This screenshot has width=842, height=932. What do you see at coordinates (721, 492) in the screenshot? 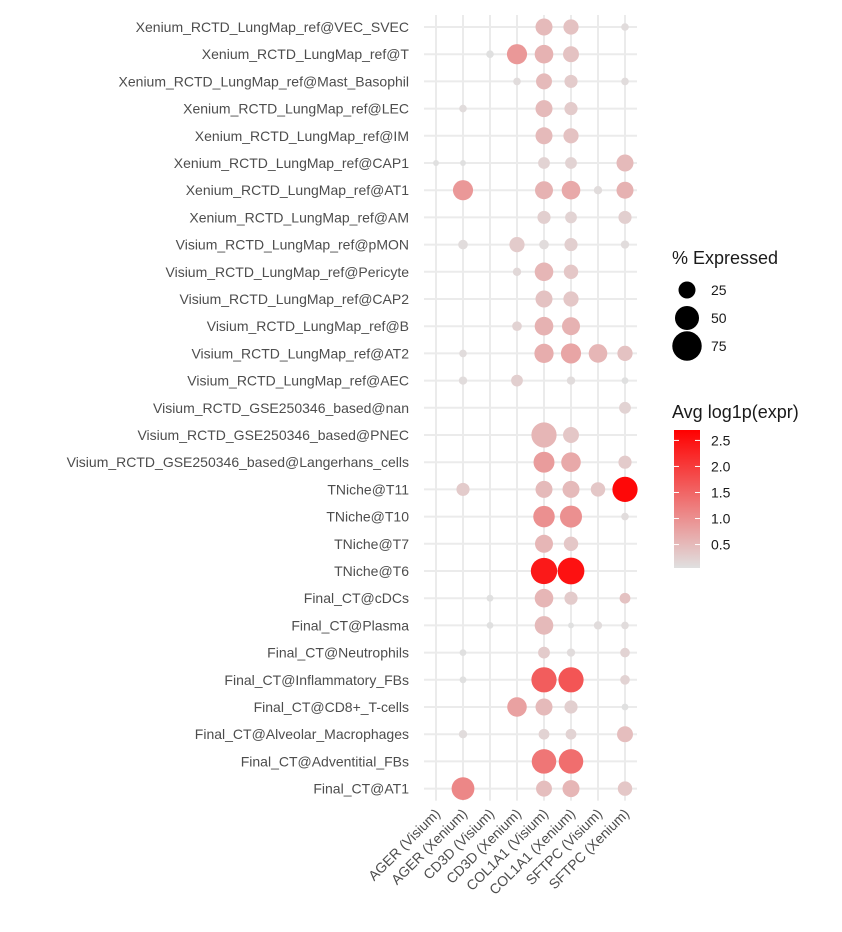
I see `color-legend-label: 1.5` at bounding box center [721, 492].